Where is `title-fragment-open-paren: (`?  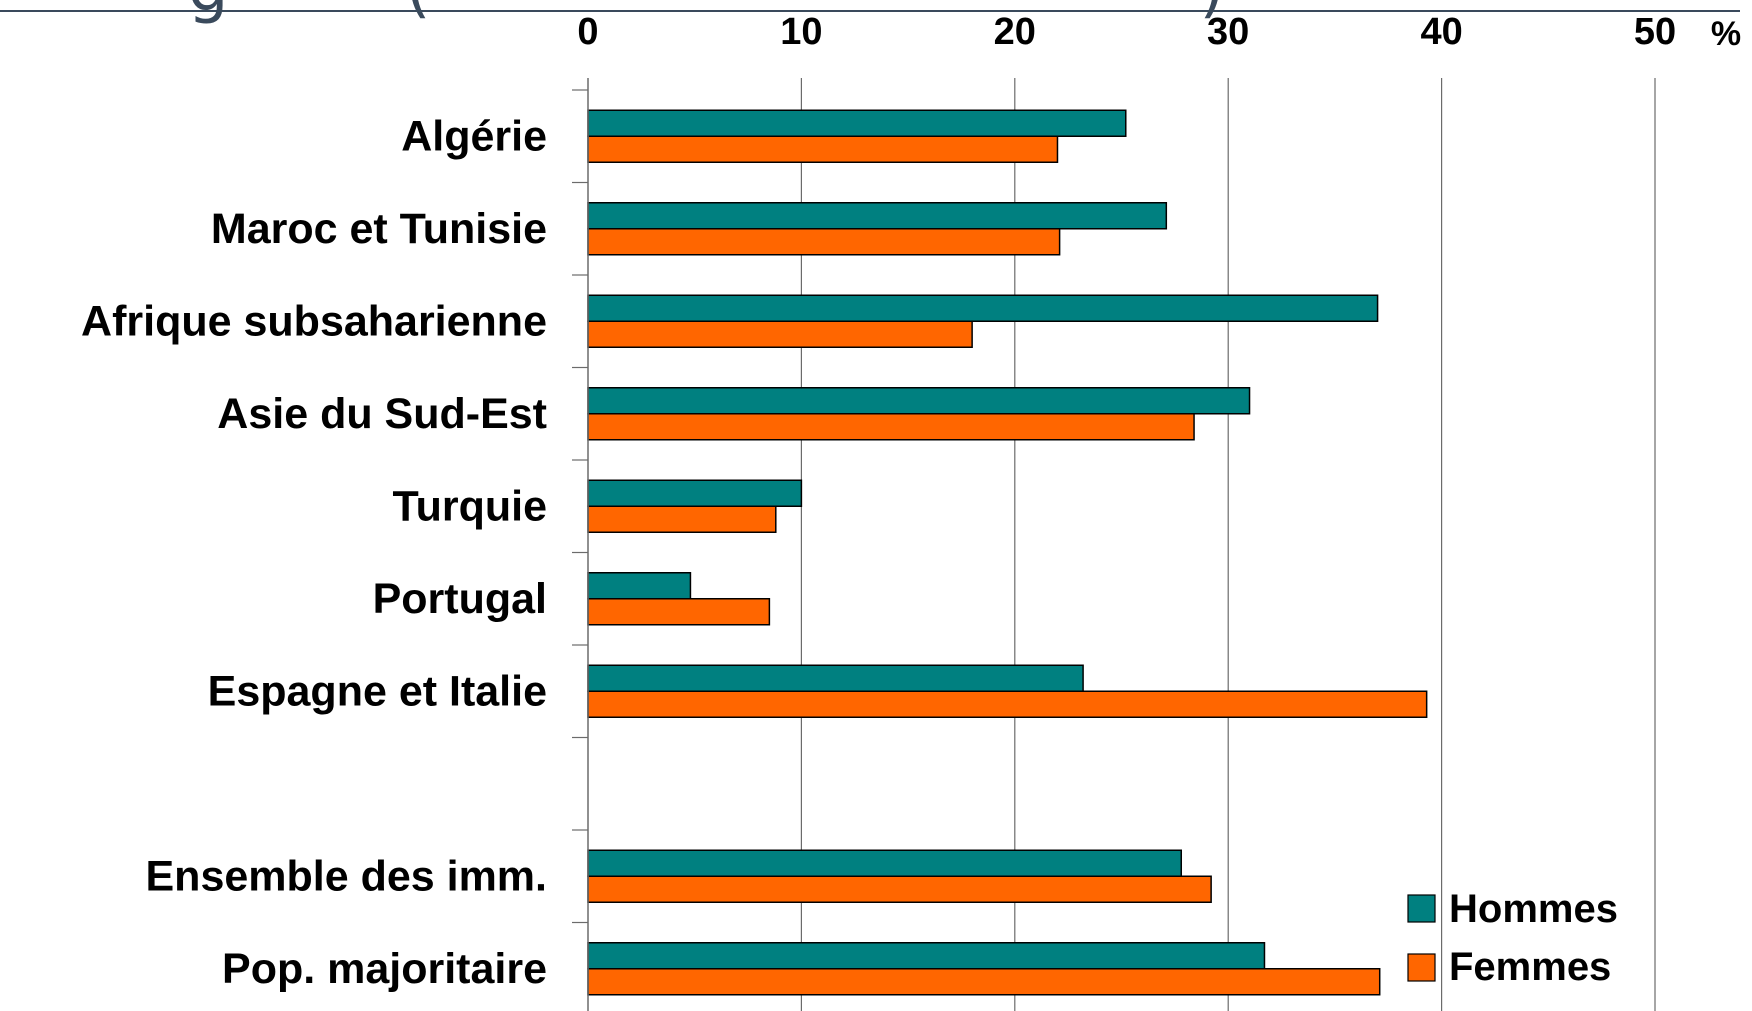
title-fragment-open-paren: ( is located at coordinates (418, 13).